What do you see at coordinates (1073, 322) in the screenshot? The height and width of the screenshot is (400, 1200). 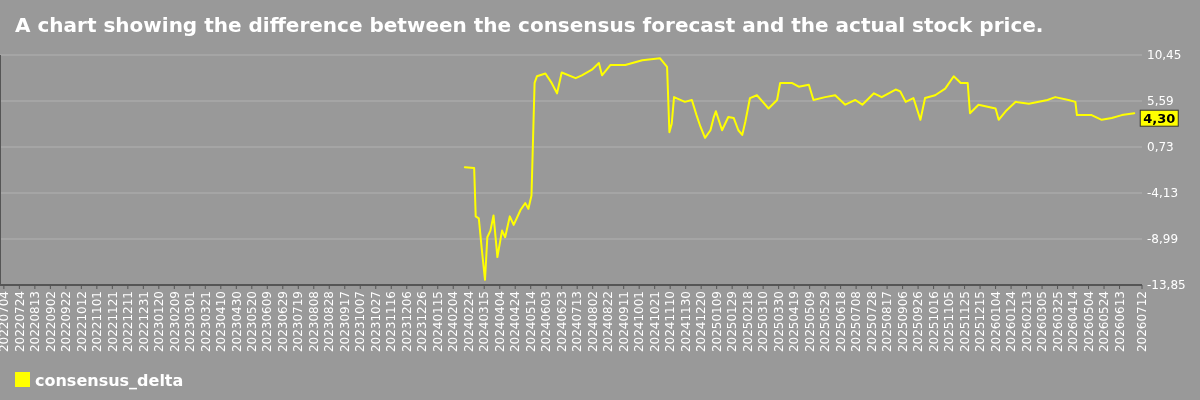 I see `x-tick-label: 20260414` at bounding box center [1073, 322].